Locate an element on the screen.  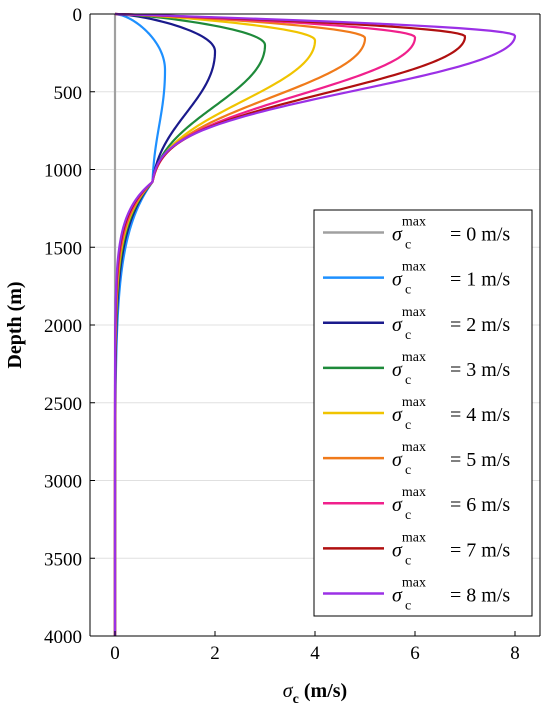
legend-value: = 0 m/s is located at coordinates (477, 235).